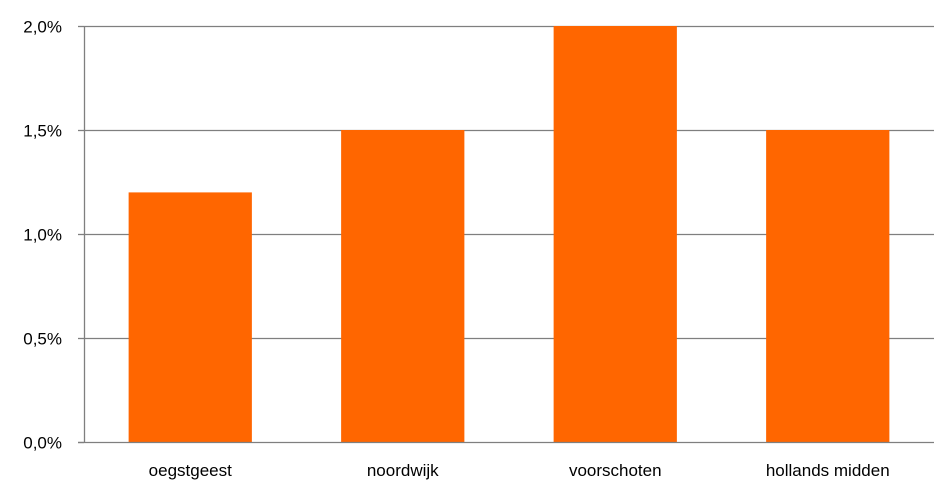 The height and width of the screenshot is (487, 936). Describe the element at coordinates (403, 470) in the screenshot. I see `x-tick-label: noordwijk` at that location.